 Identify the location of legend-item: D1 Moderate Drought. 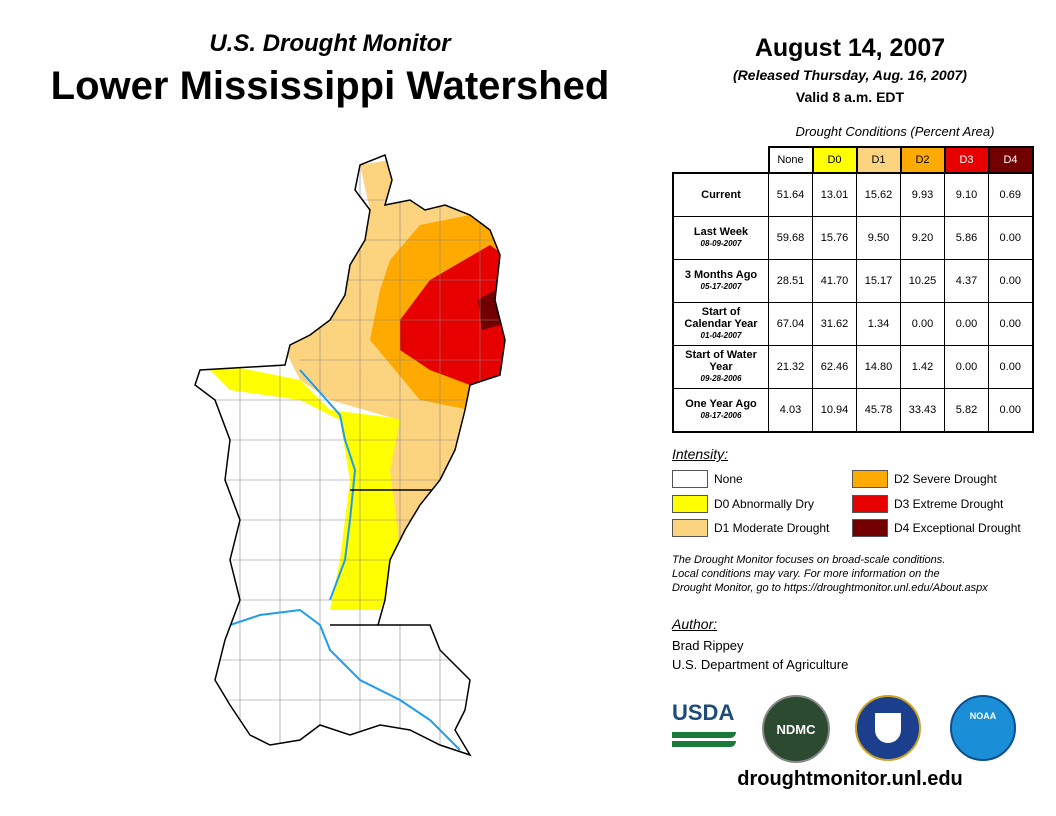
(750, 528).